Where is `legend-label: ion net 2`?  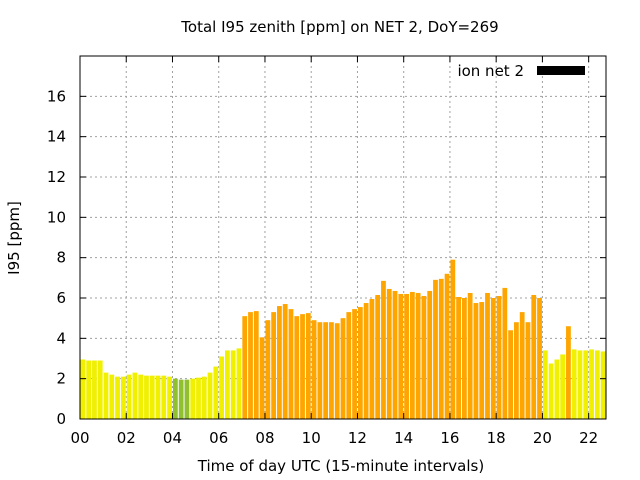
legend-label: ion net 2 is located at coordinates (490, 71).